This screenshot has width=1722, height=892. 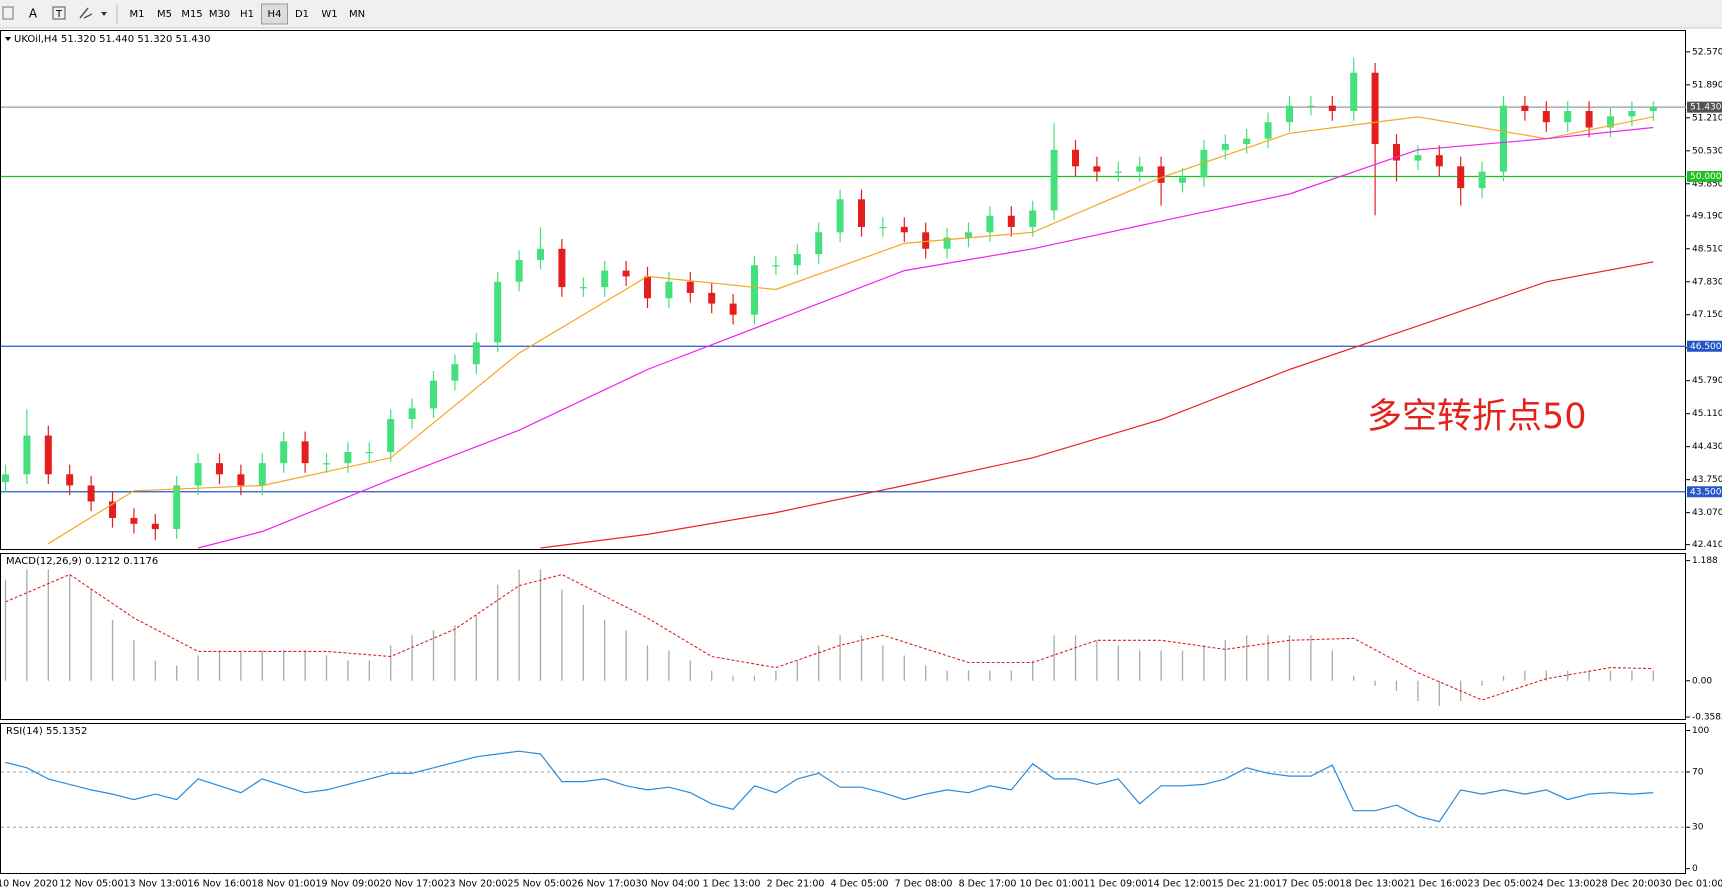 I want to click on y-tick-label: 44.430, so click(x=1707, y=447).